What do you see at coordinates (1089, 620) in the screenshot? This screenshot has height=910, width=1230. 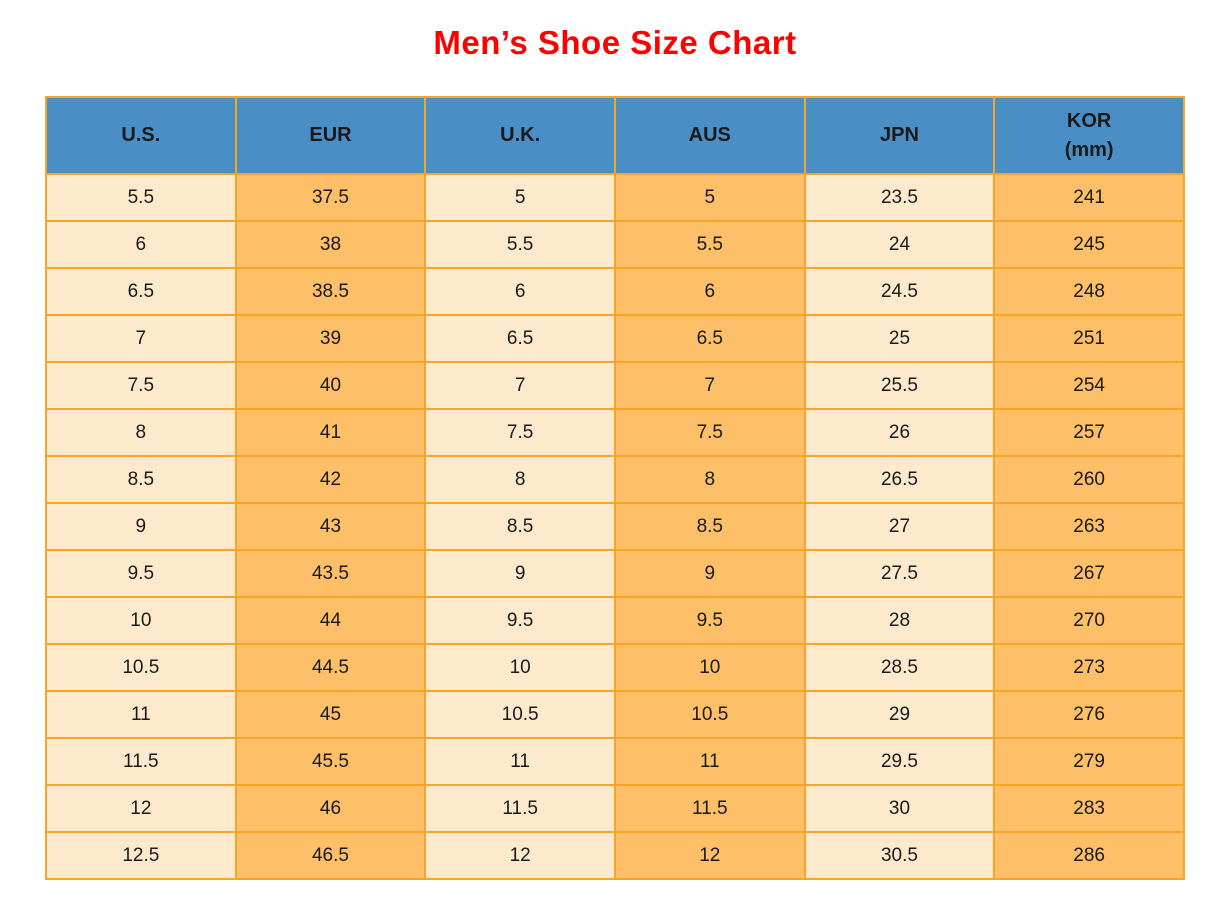 I see `table-cell: 270` at bounding box center [1089, 620].